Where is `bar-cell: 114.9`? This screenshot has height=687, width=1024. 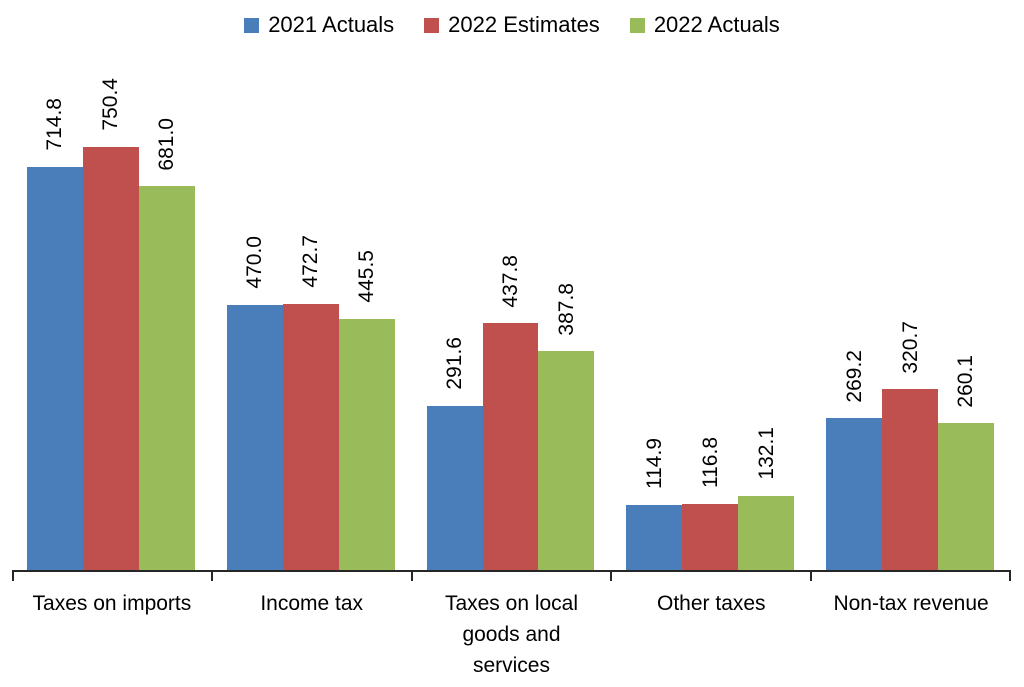 bar-cell: 114.9 is located at coordinates (654, 316).